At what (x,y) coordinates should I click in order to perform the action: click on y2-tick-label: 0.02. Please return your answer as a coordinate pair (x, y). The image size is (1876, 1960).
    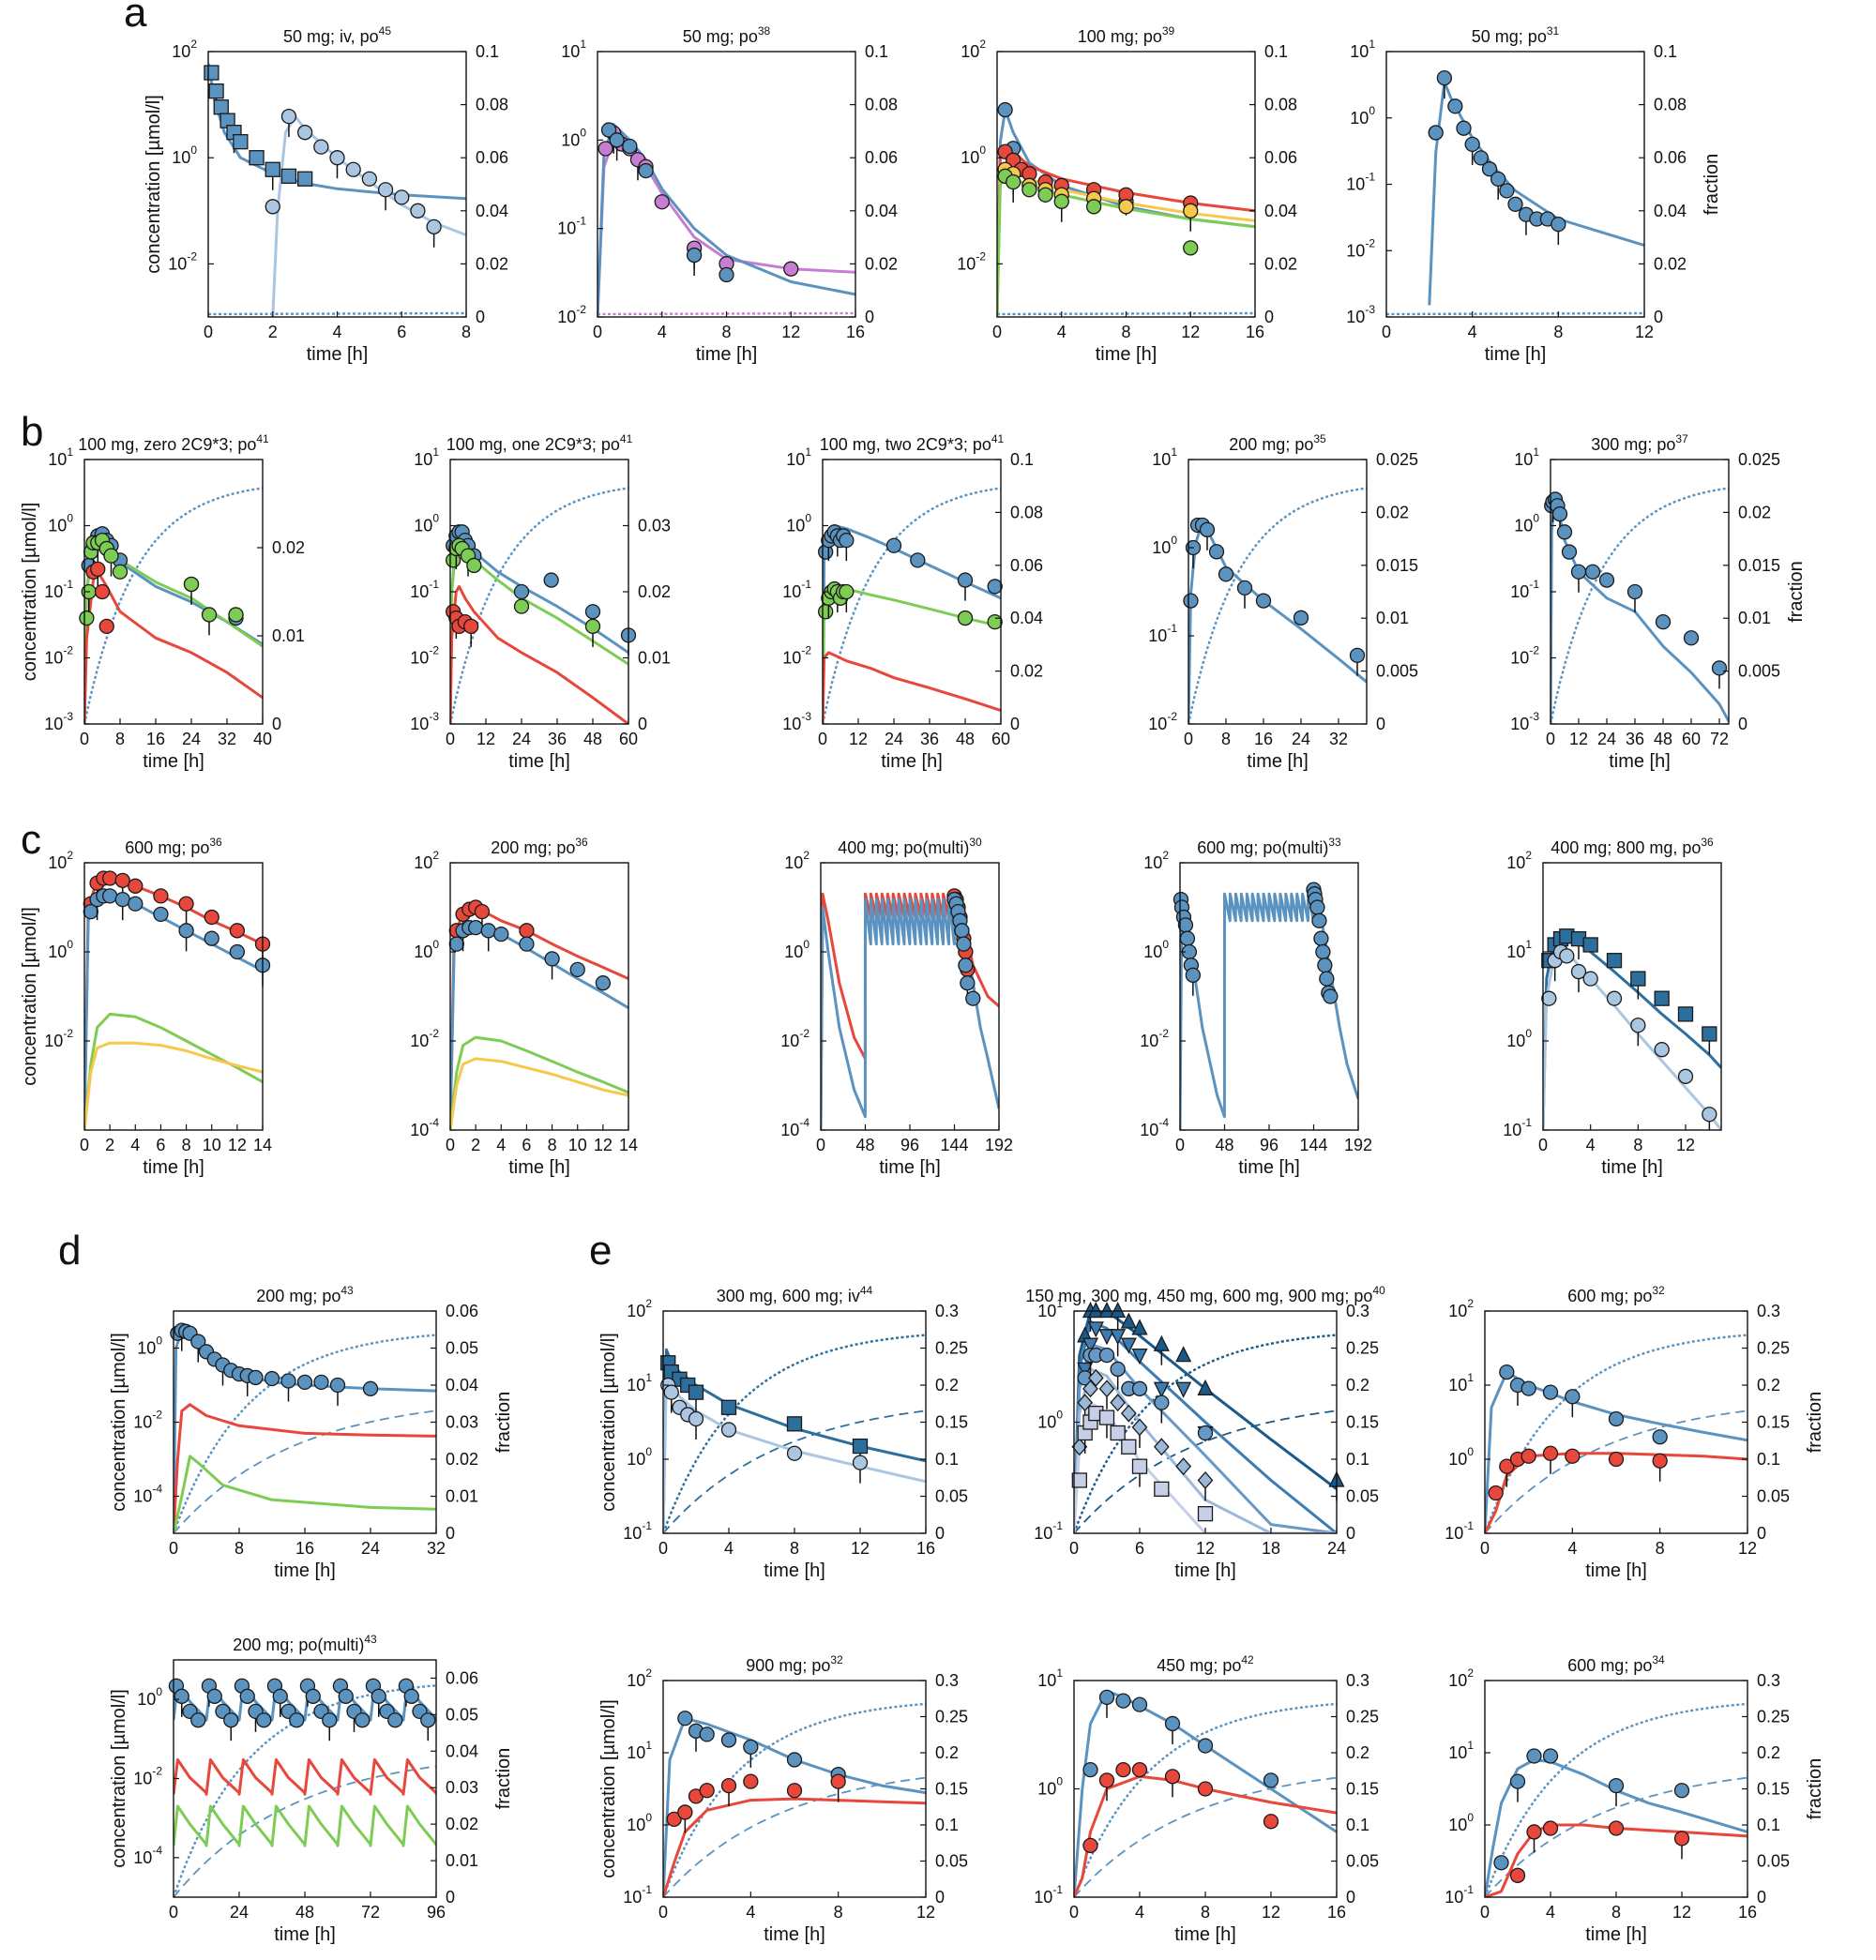
    Looking at the image, I should click on (1670, 263).